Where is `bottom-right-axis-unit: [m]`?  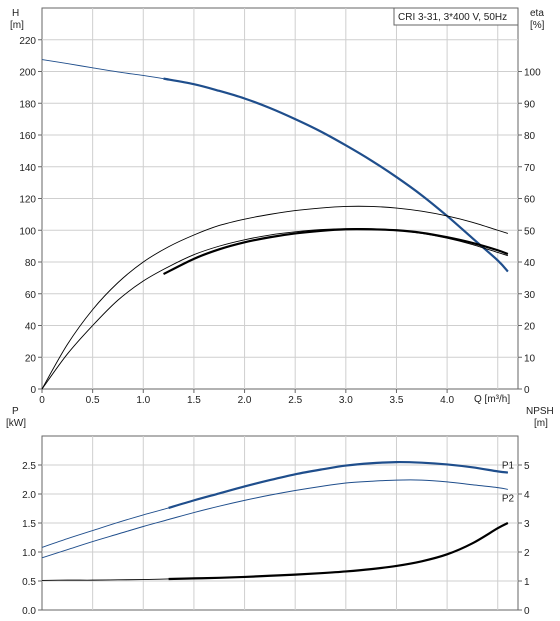
bottom-right-axis-unit: [m] is located at coordinates (541, 423).